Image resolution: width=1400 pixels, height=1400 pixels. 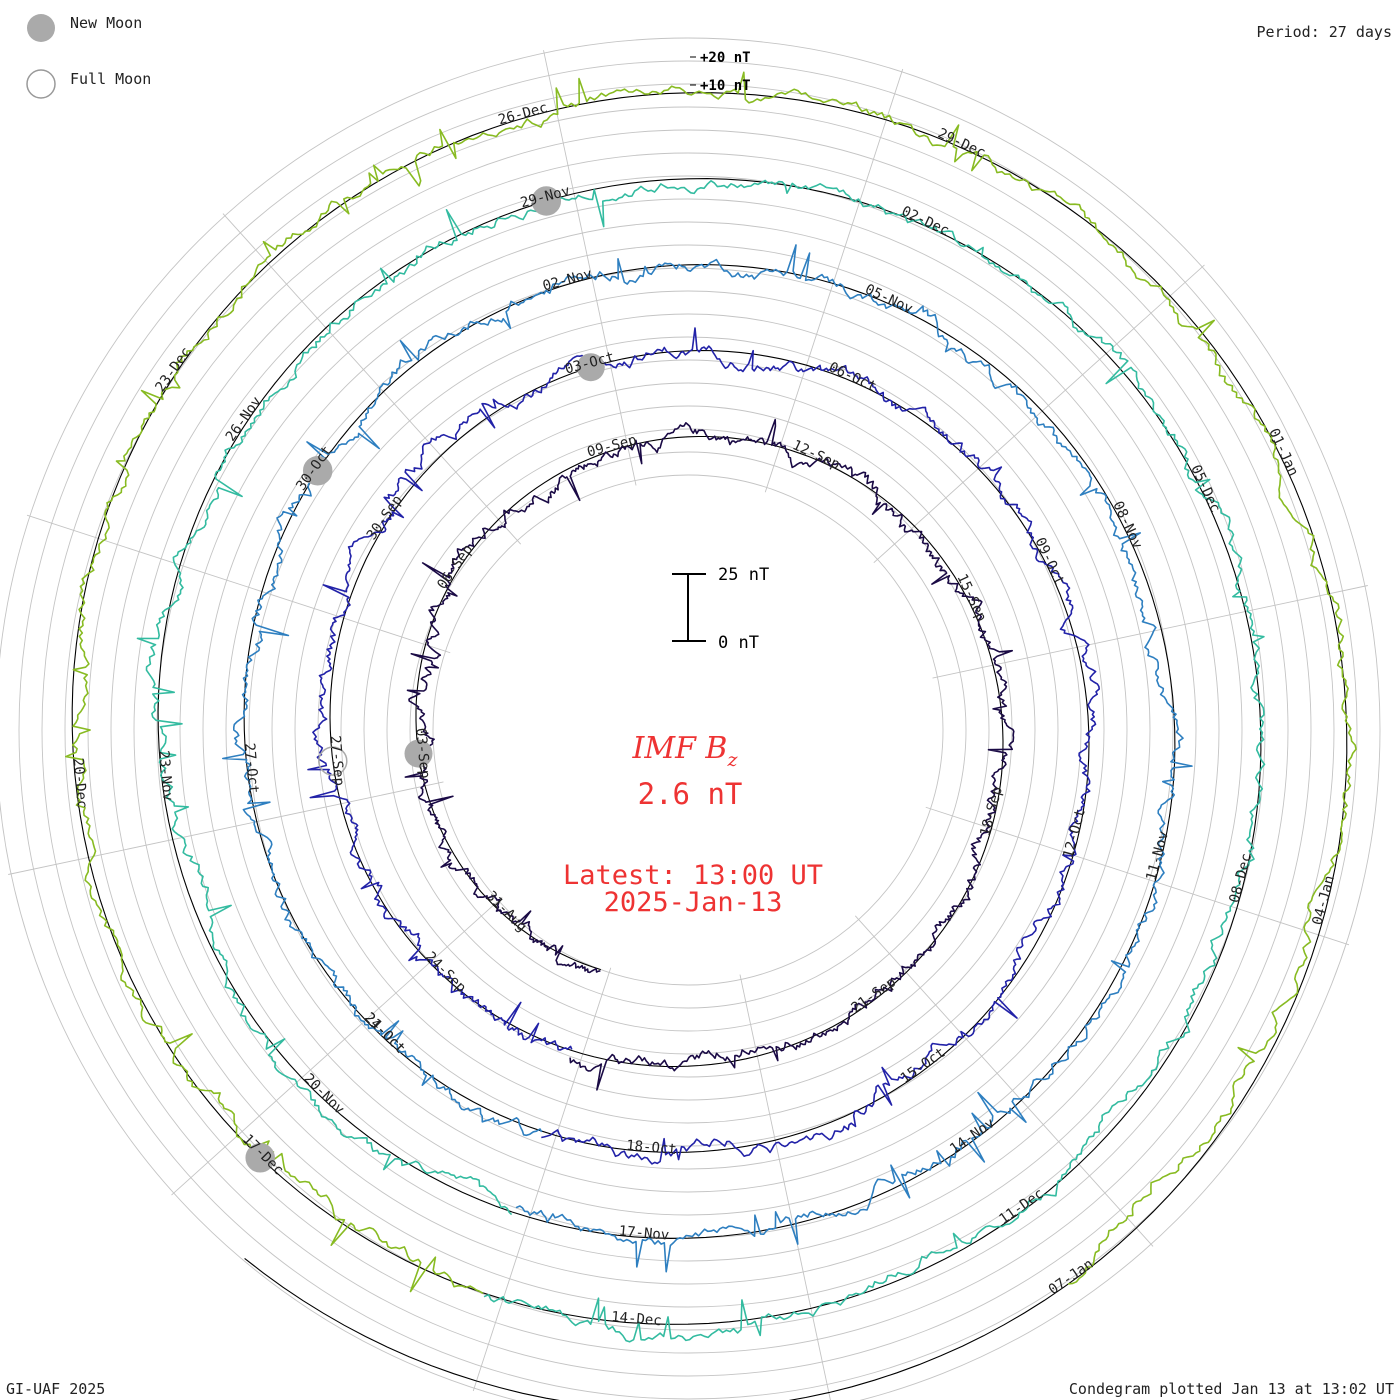 I want to click on chart-title-main: IMF B, so click(x=680, y=748).